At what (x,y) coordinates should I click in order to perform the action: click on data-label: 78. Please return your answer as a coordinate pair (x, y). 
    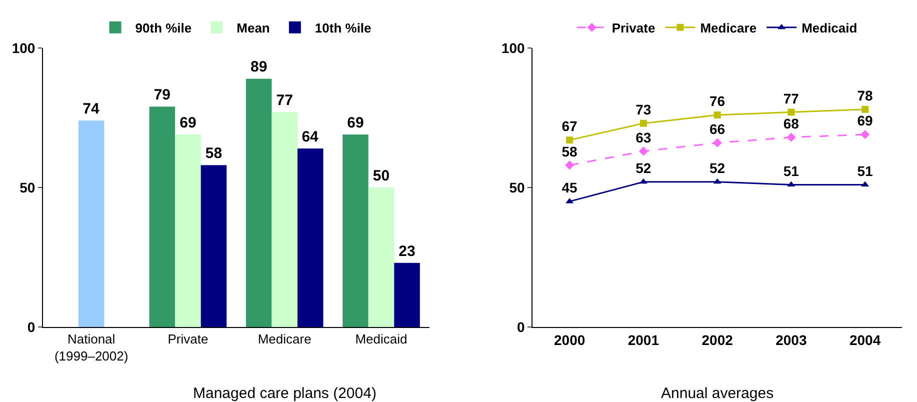
    Looking at the image, I should click on (865, 96).